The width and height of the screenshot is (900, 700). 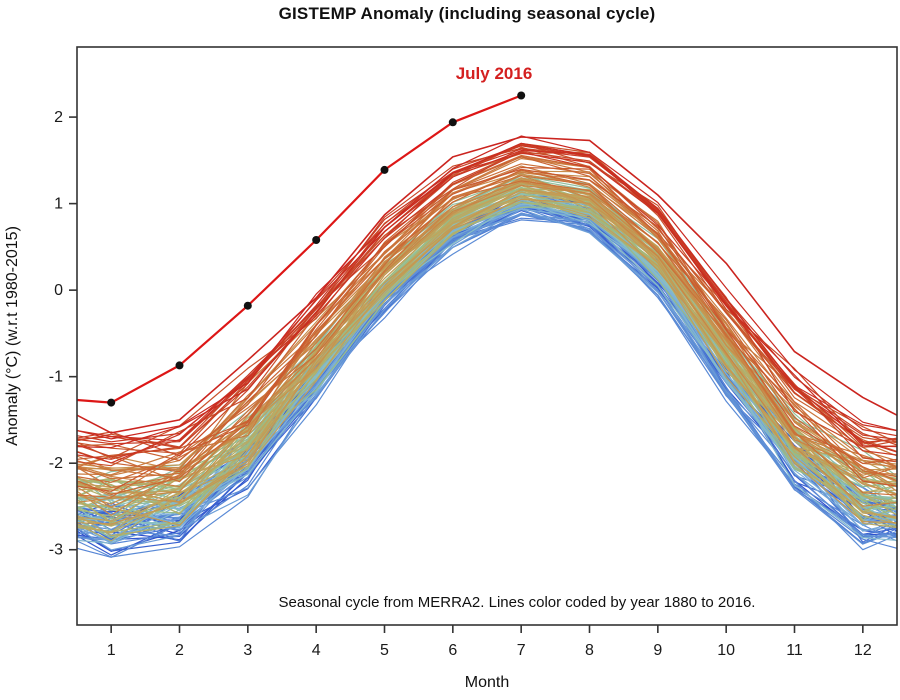 I want to click on x-axis-title: Month, so click(x=487, y=682).